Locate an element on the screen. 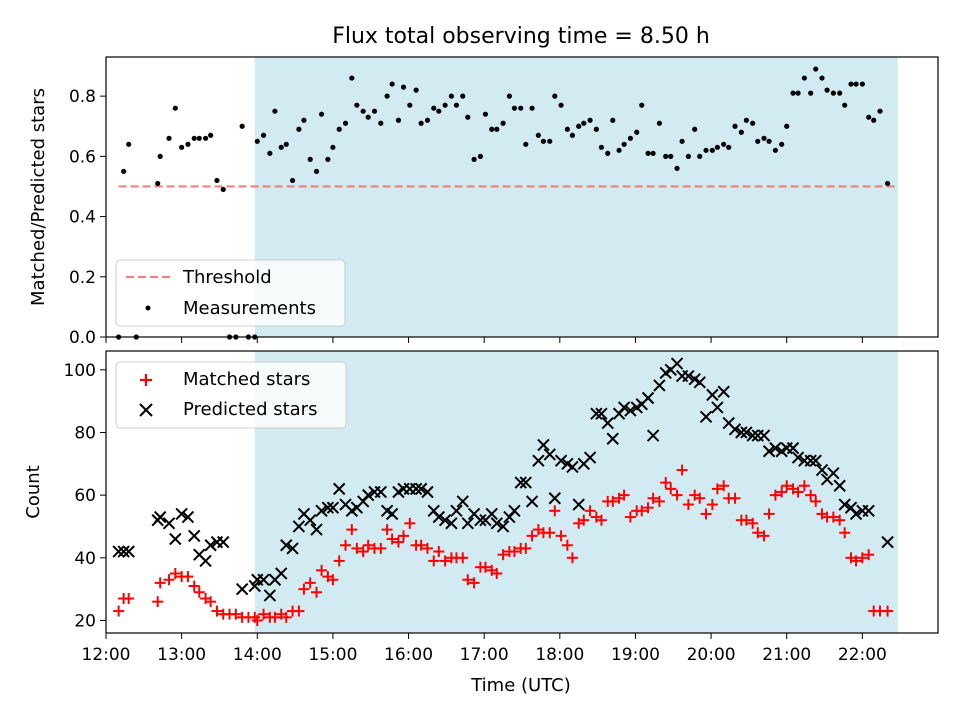 Image resolution: width=960 pixels, height=720 pixels. y-tick-label: 20 is located at coordinates (85, 621).